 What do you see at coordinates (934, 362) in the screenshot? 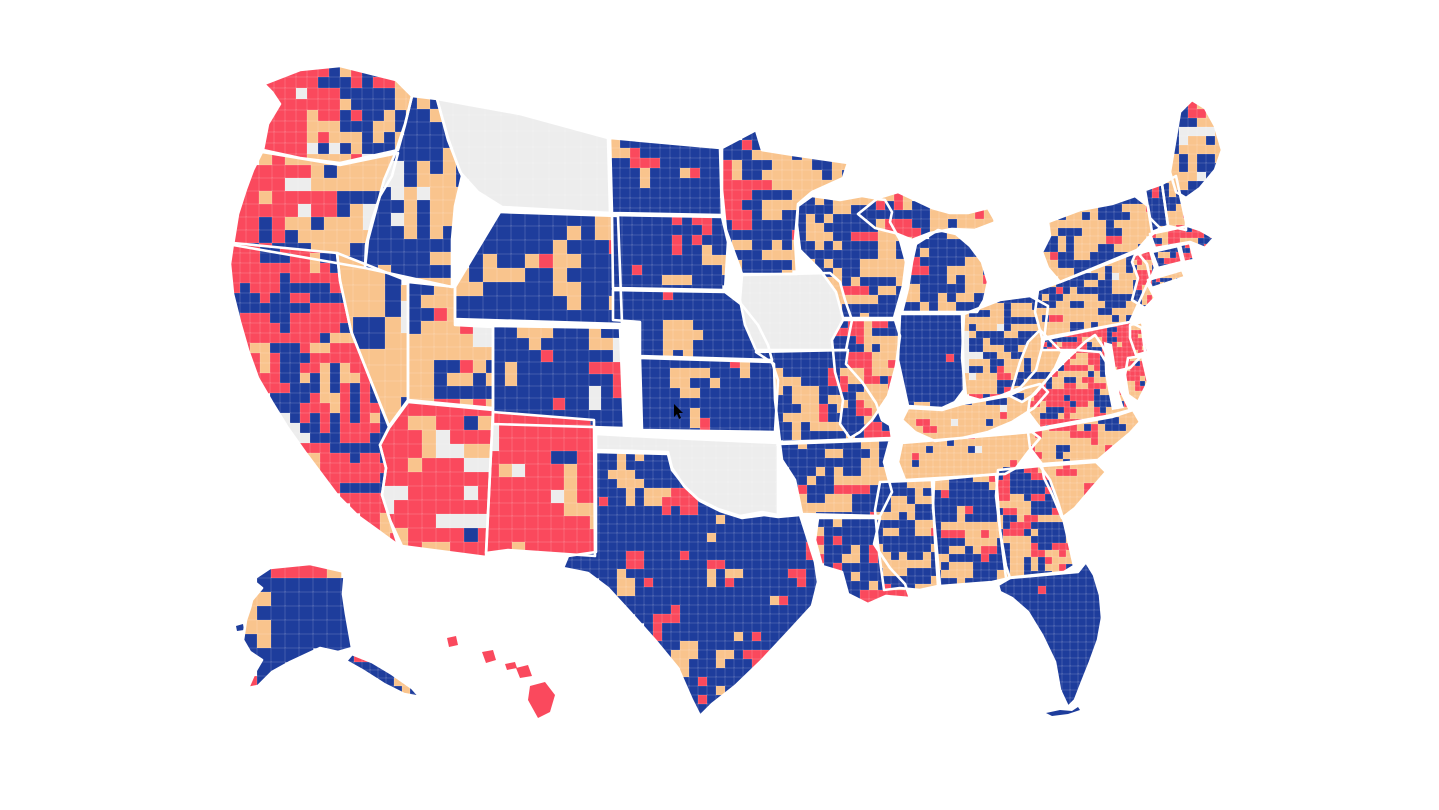
I see `state-indiana` at bounding box center [934, 362].